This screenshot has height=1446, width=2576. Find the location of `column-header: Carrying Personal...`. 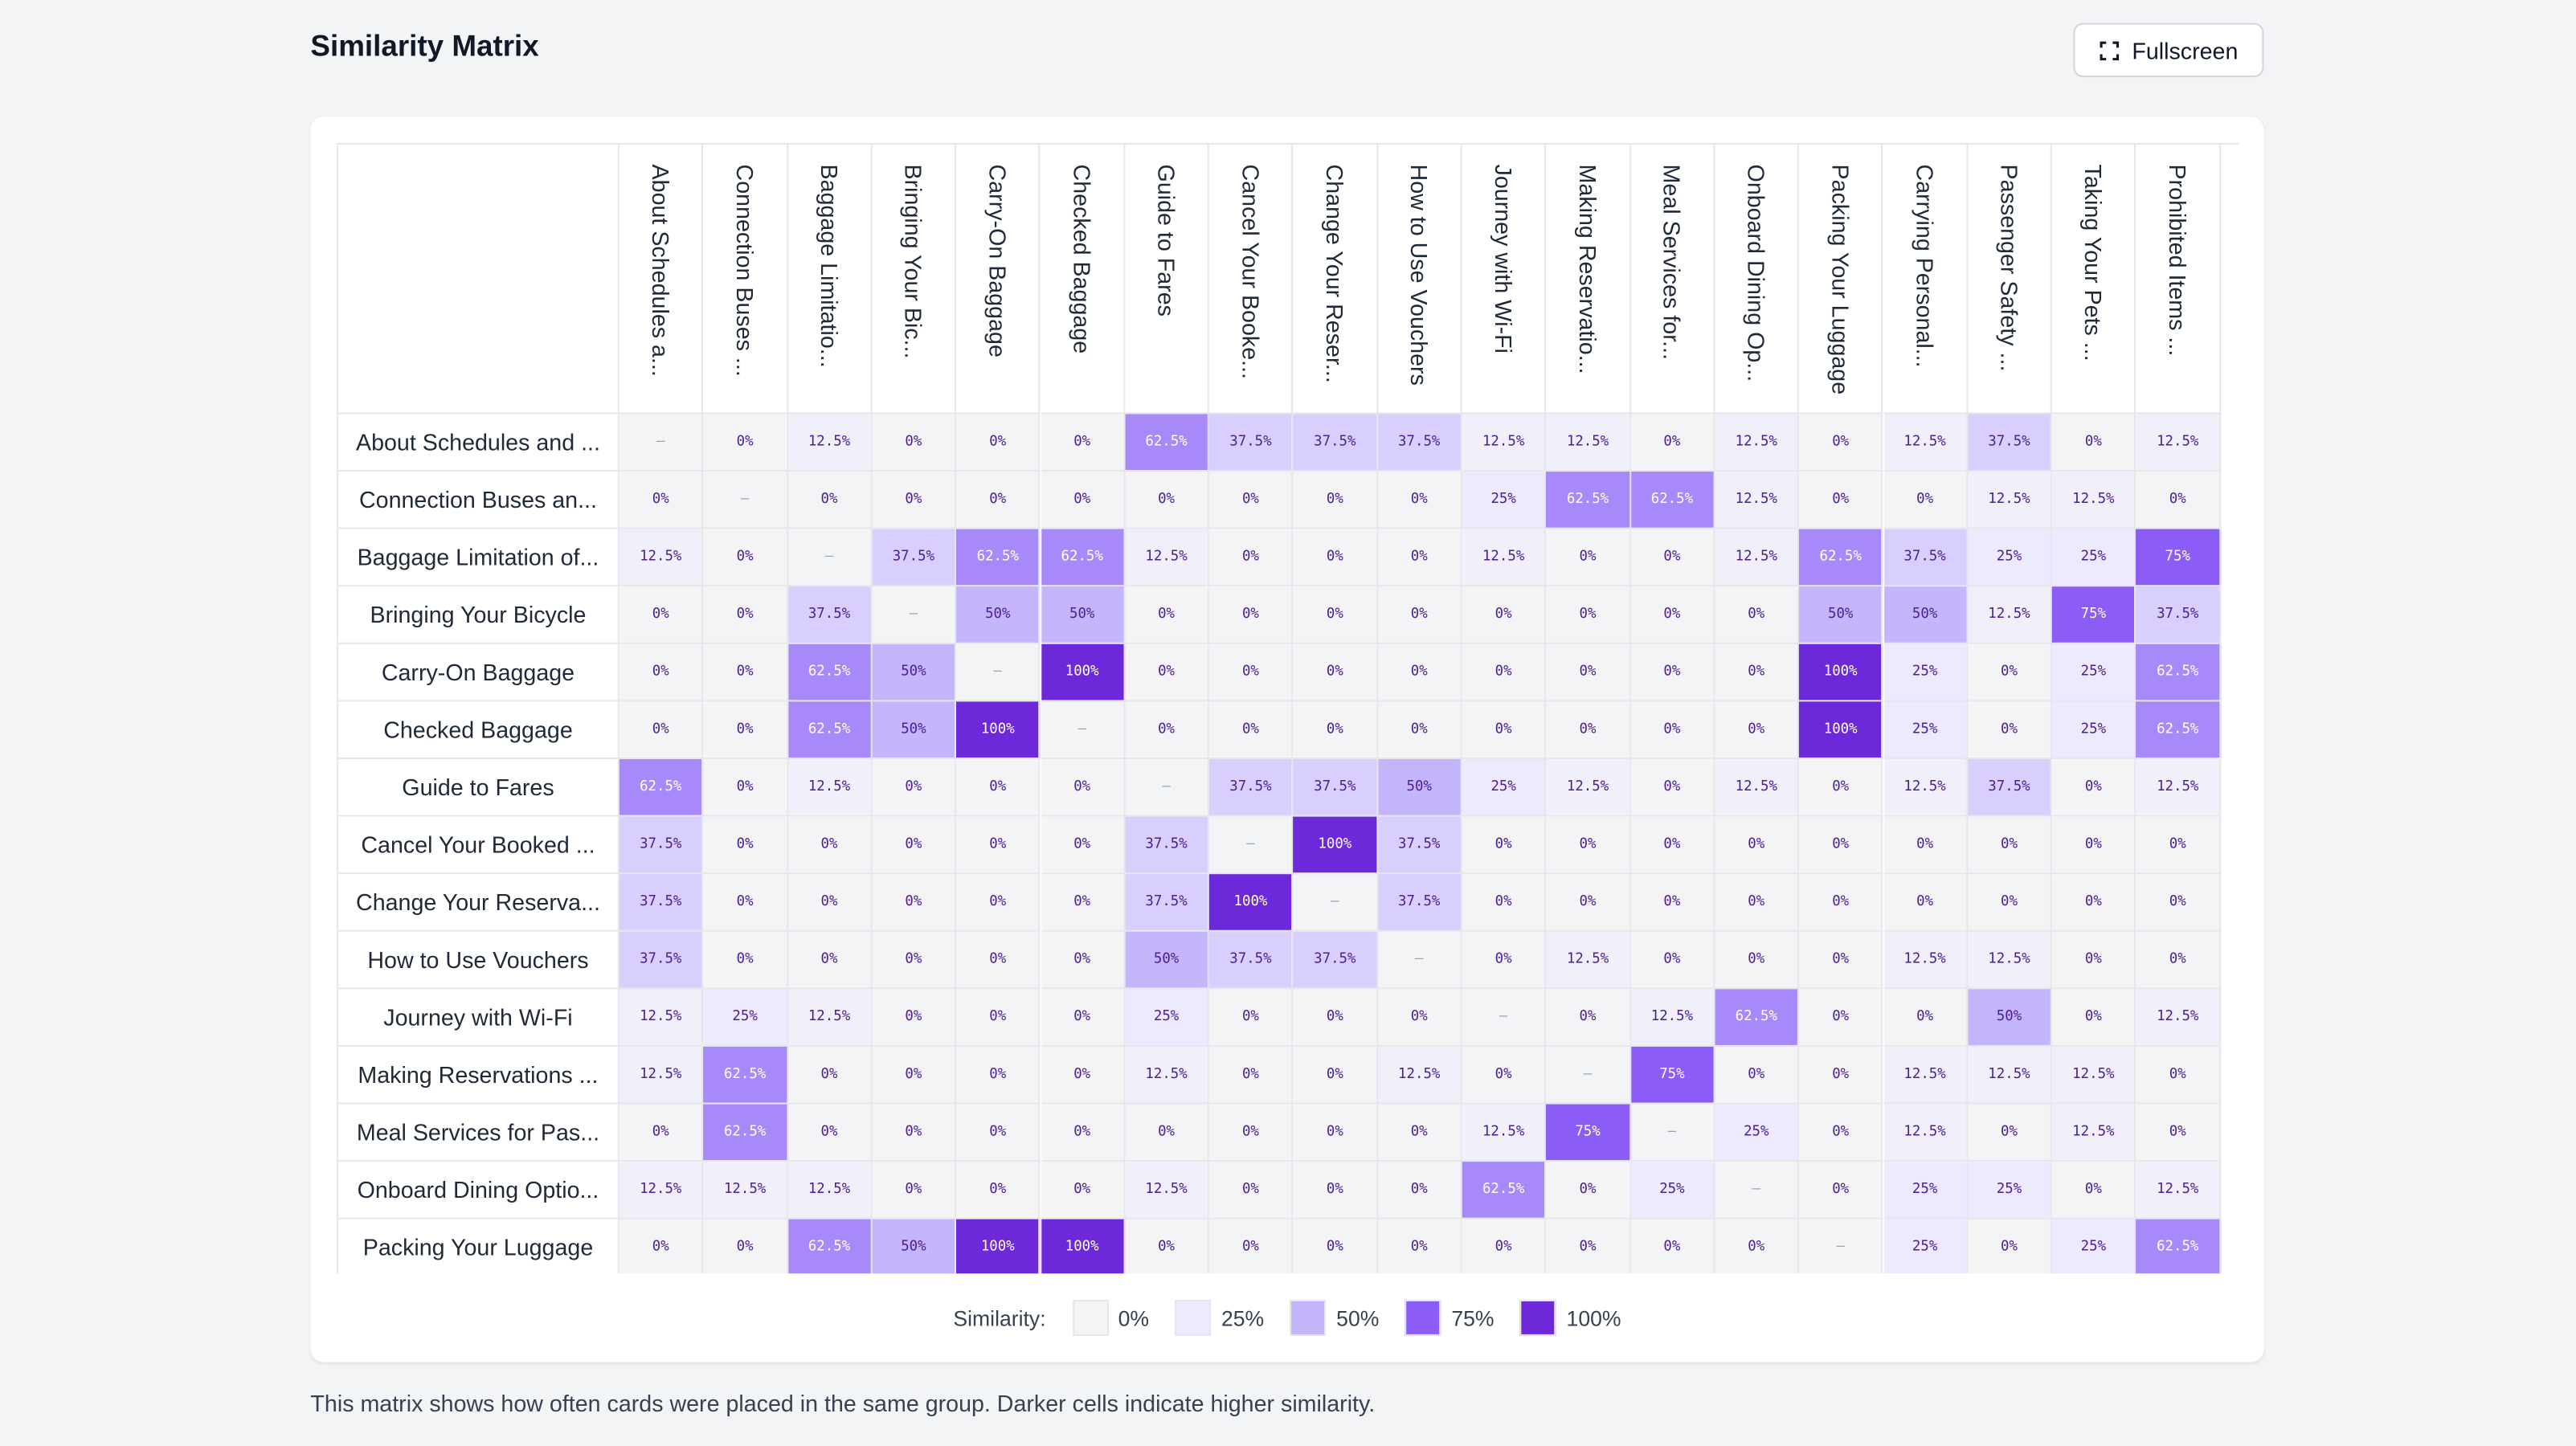

column-header: Carrying Personal... is located at coordinates (1926, 279).